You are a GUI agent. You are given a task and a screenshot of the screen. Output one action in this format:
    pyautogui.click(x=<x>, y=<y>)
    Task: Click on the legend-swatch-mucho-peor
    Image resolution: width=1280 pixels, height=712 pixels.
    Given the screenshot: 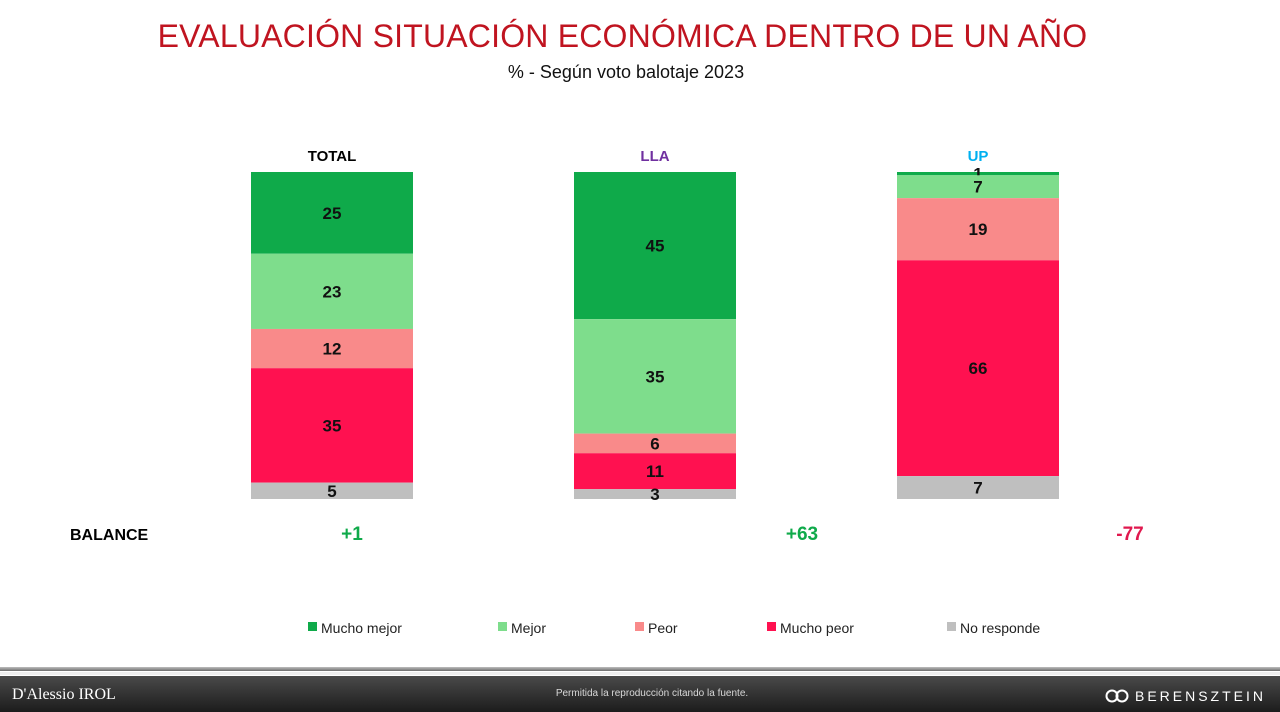 What is the action you would take?
    pyautogui.click(x=771, y=626)
    